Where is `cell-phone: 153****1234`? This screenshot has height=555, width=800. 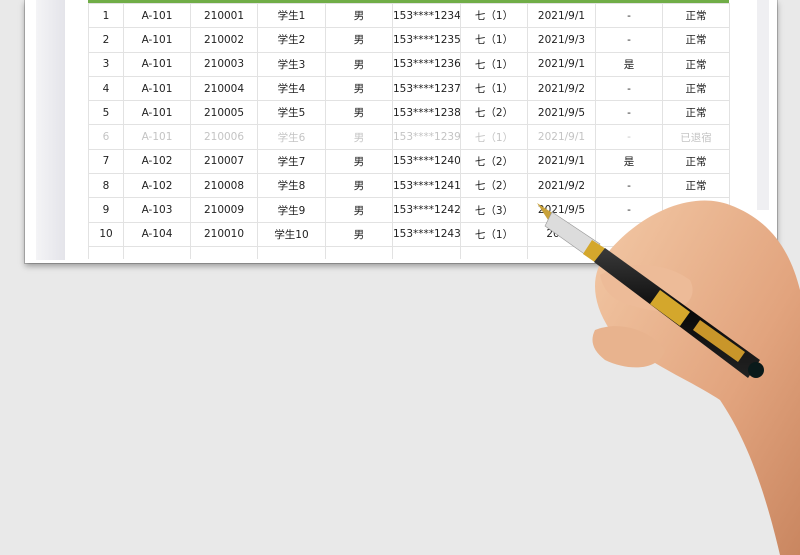
cell-phone: 153****1234 is located at coordinates (426, 15).